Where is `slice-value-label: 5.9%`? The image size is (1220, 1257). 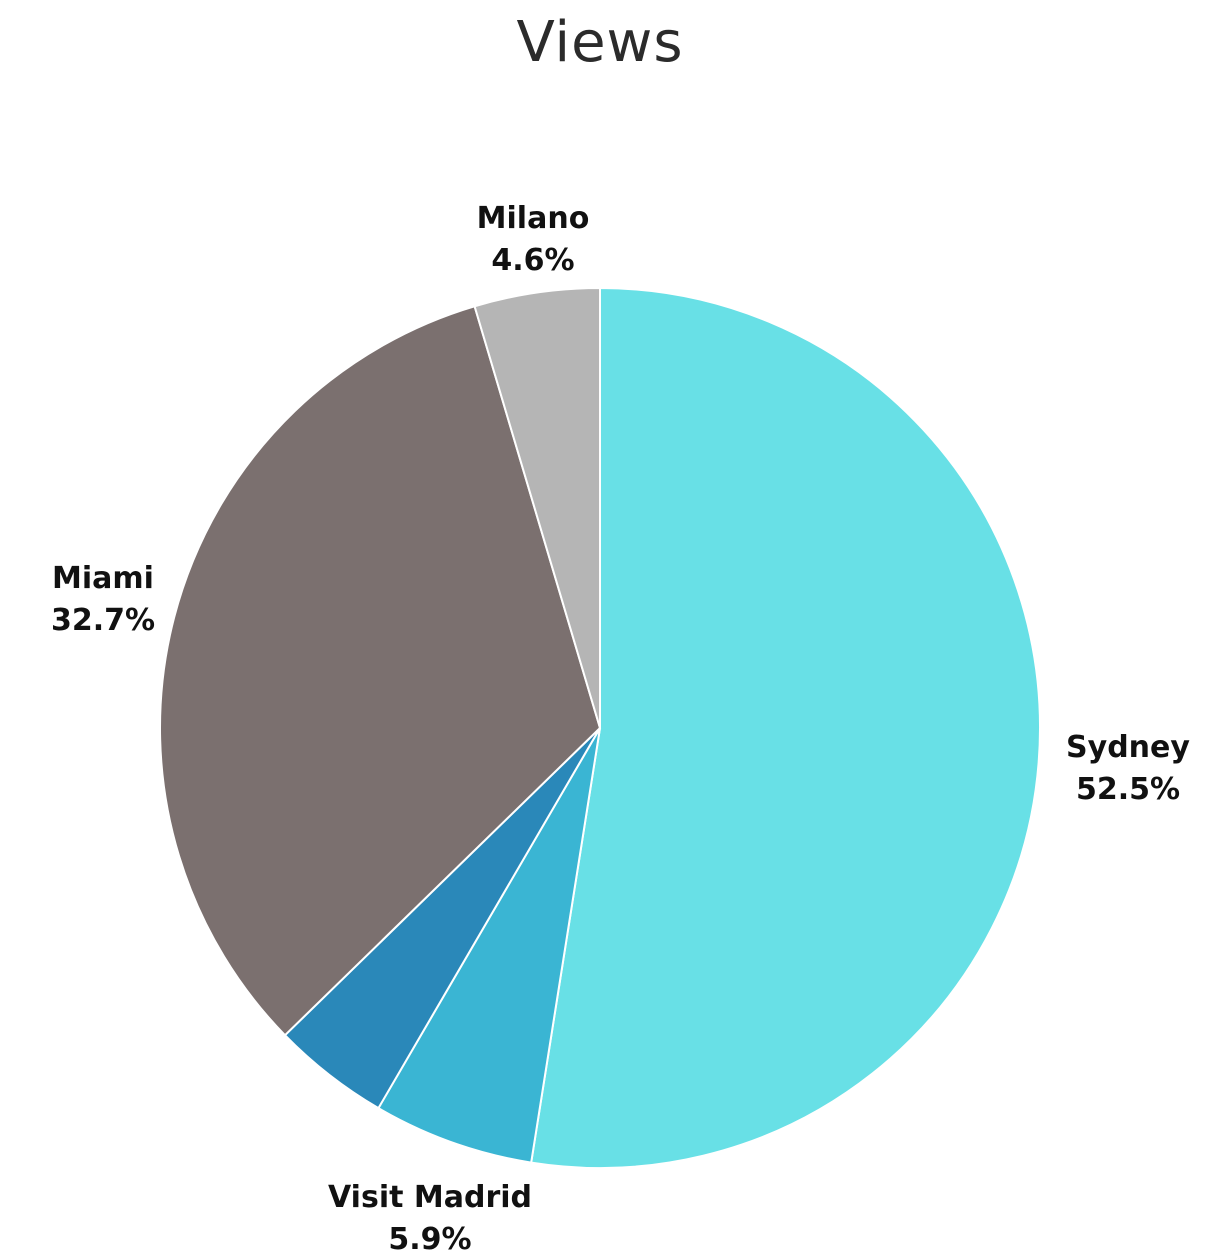 slice-value-label: 5.9% is located at coordinates (429, 1239).